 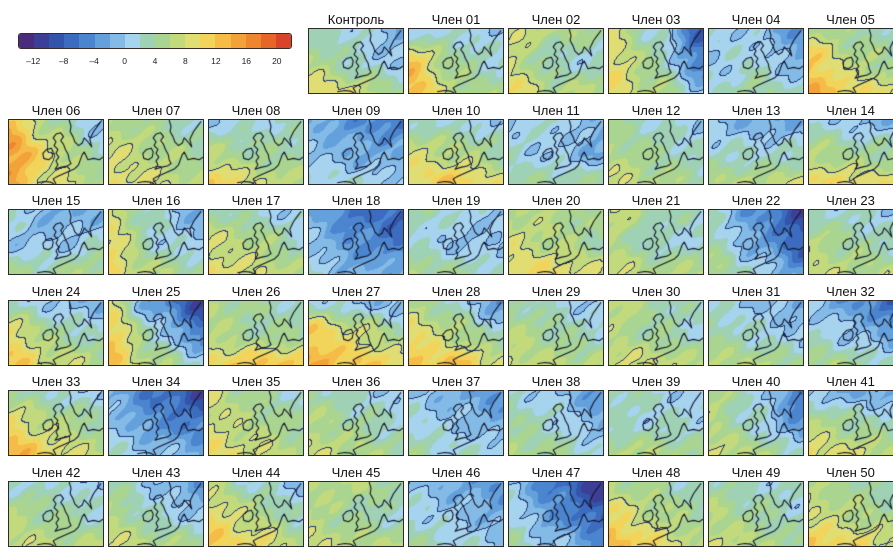 I want to click on ensemble-member: Член 50, so click(x=850, y=506).